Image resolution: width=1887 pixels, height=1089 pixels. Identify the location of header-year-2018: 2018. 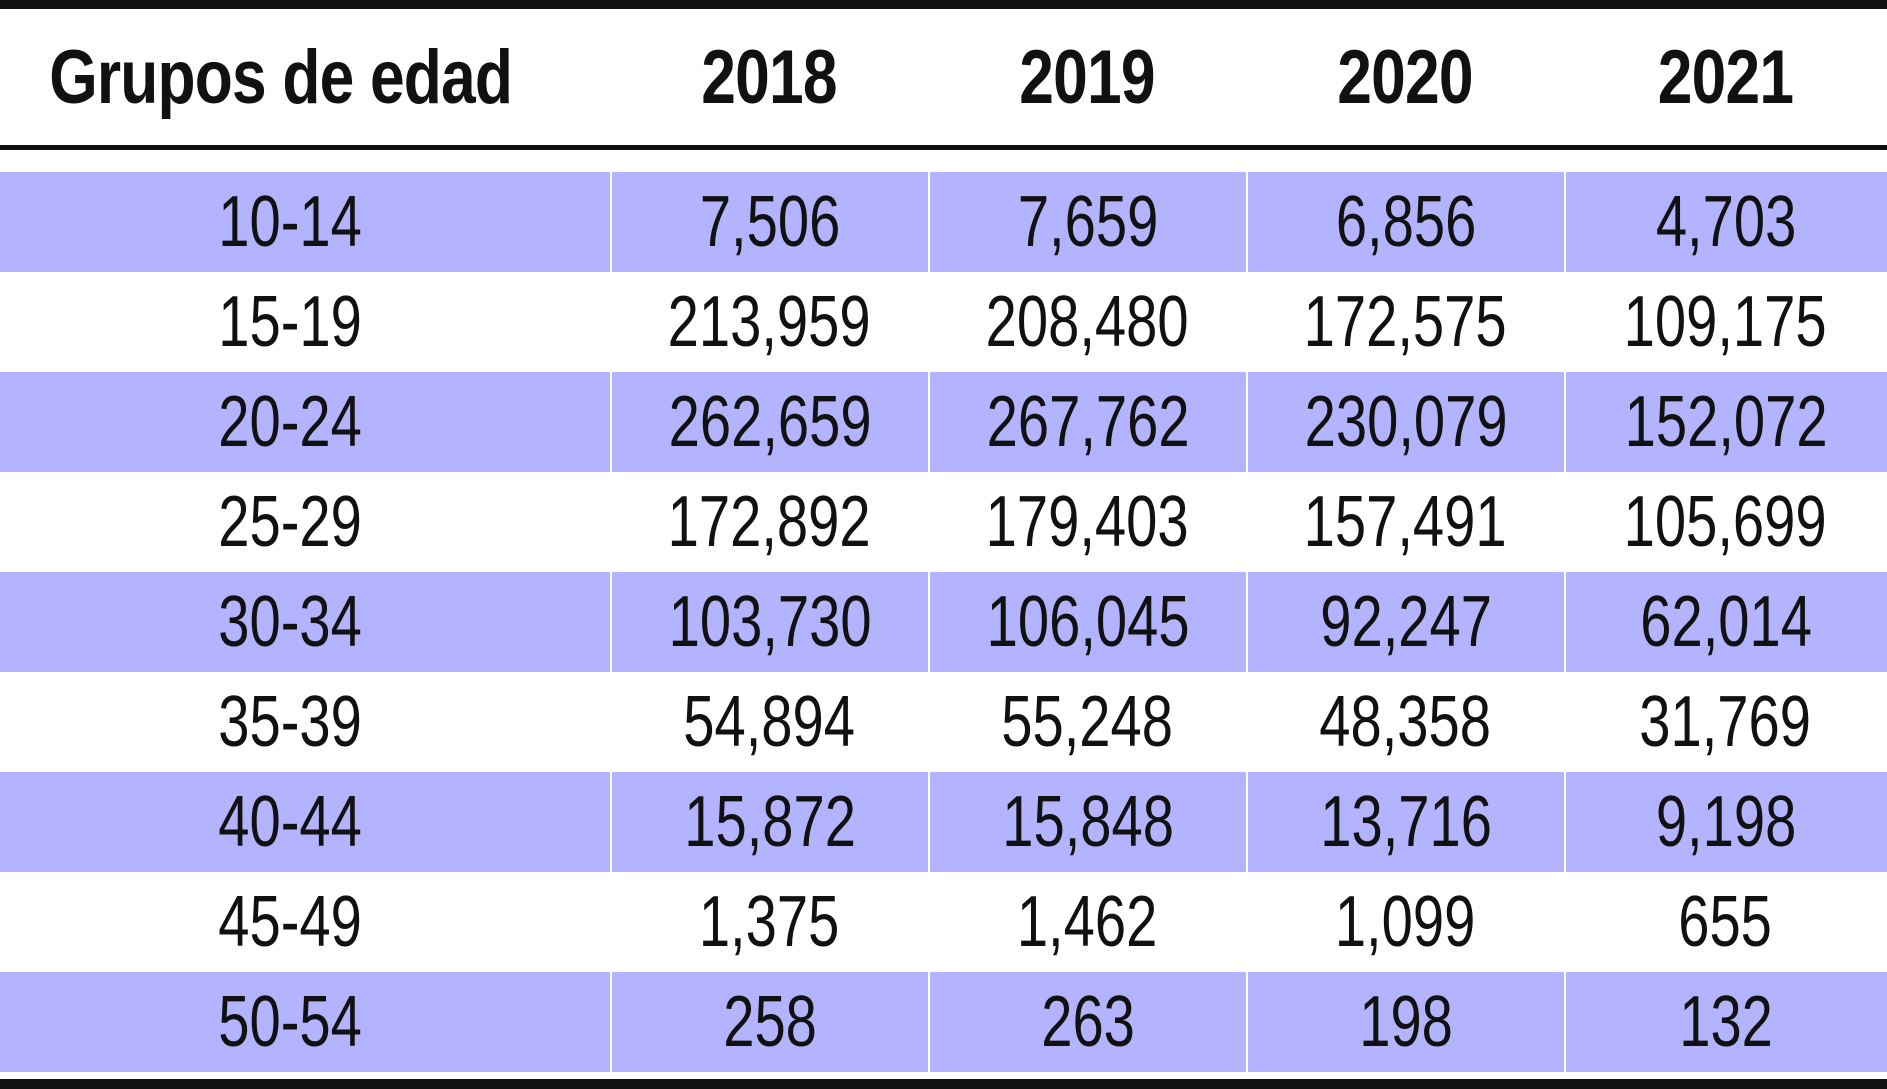
(769, 77).